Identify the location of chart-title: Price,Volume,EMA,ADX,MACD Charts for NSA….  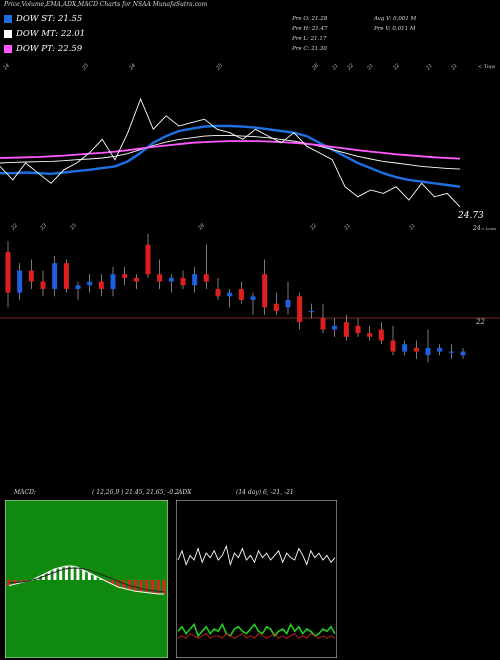
(106, 4).